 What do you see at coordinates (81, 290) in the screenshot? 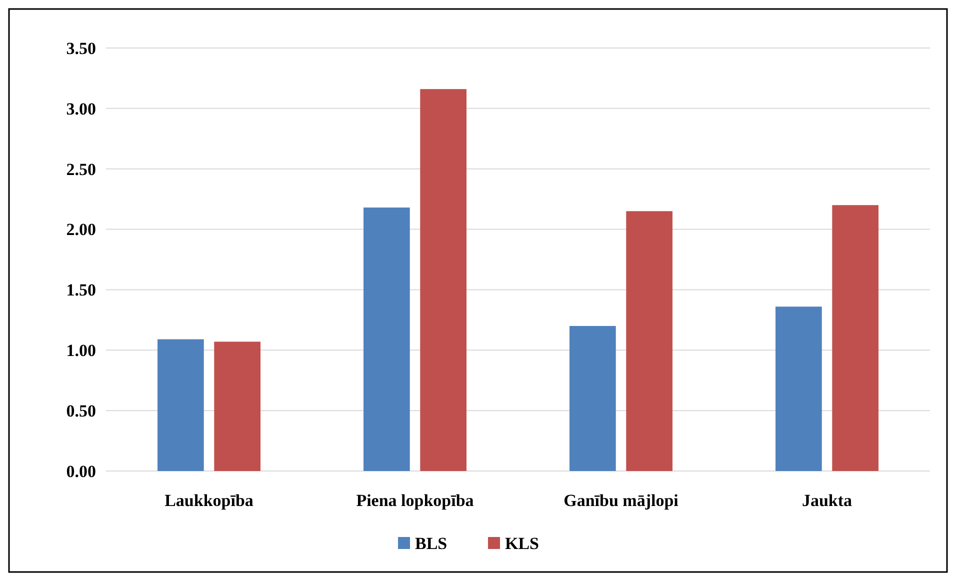
I see `y-tick-label: 1.50` at bounding box center [81, 290].